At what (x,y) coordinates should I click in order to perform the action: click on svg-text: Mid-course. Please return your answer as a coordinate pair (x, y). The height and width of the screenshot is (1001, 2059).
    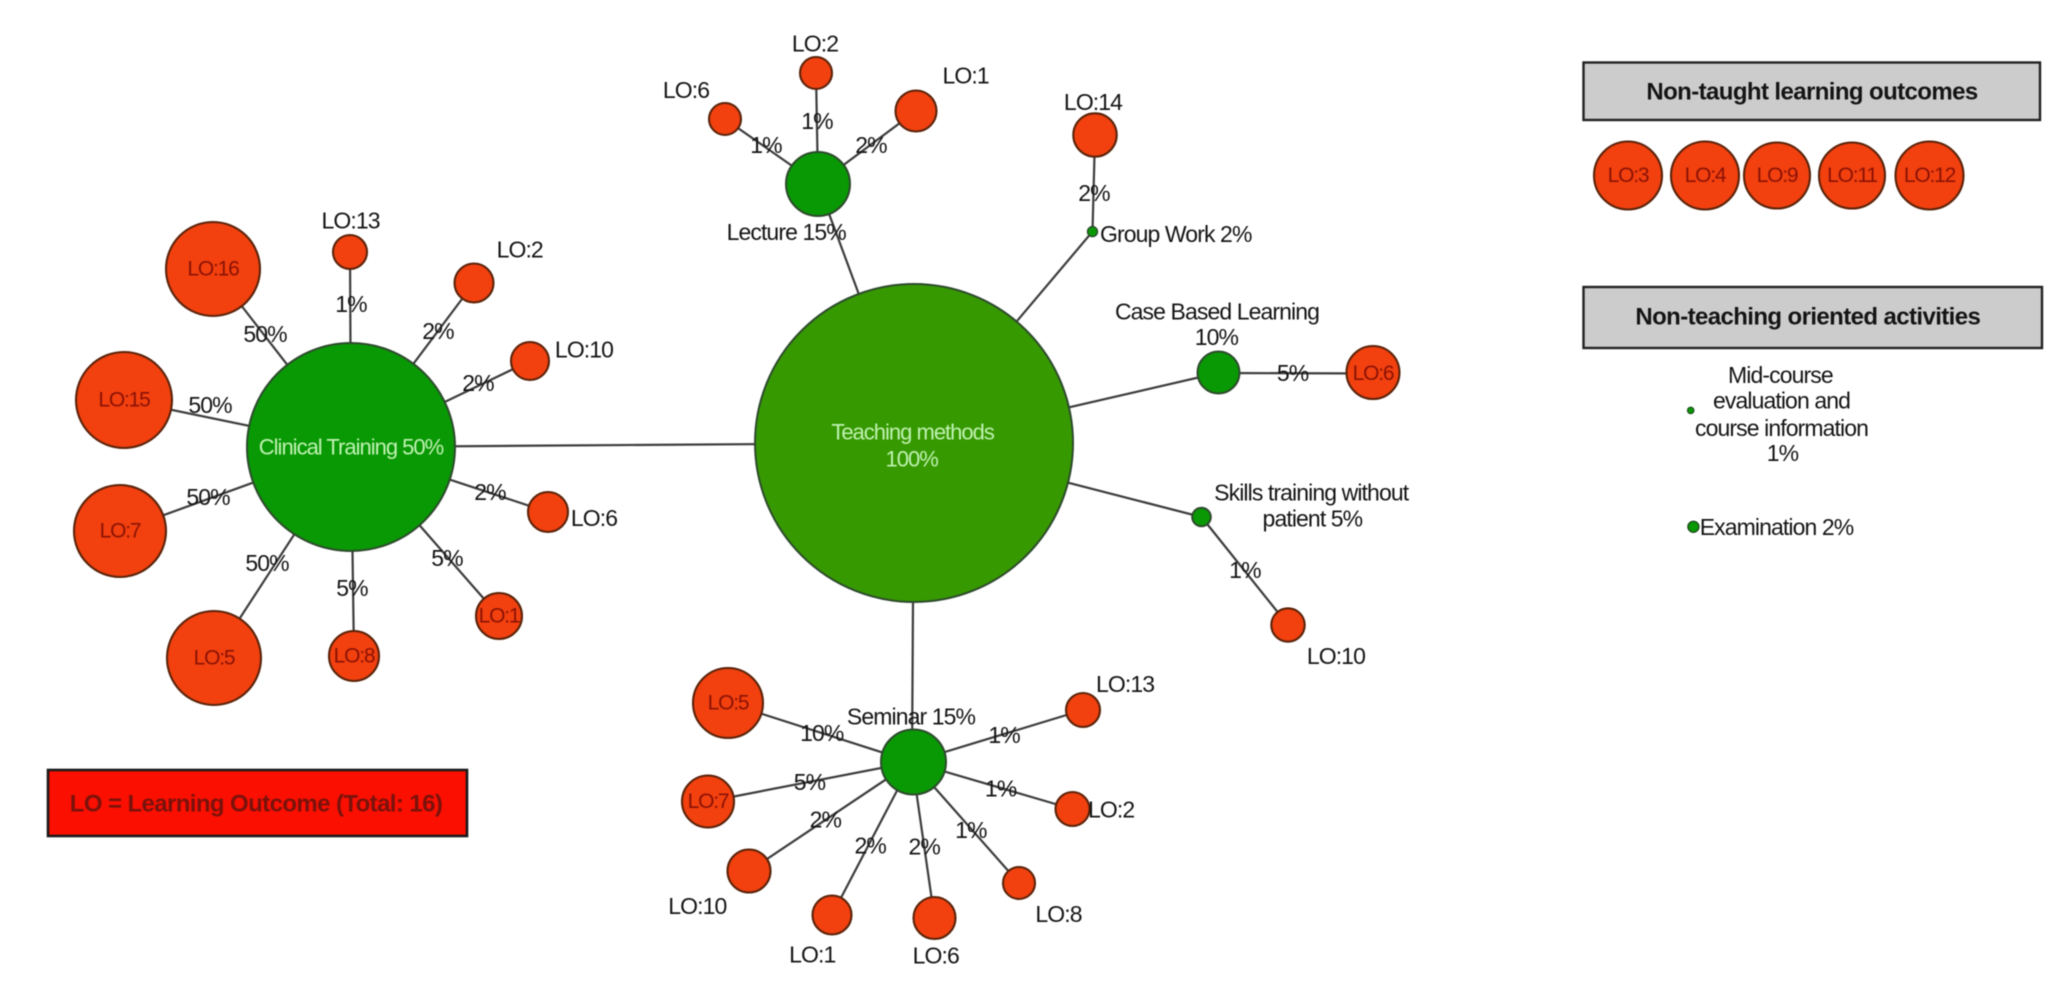
    Looking at the image, I should click on (1780, 375).